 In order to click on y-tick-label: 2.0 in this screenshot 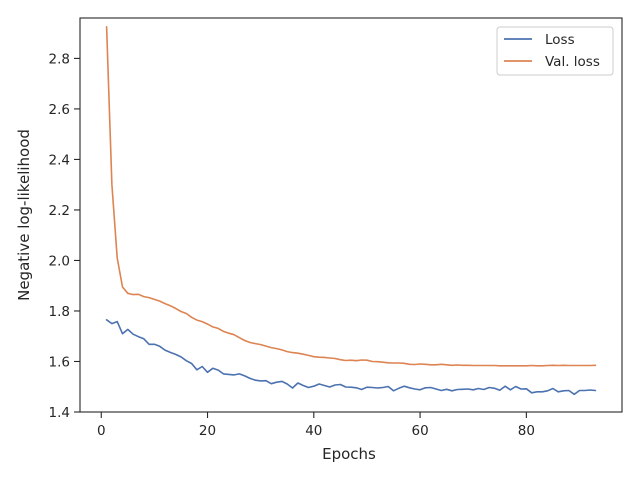, I will do `click(59, 261)`.